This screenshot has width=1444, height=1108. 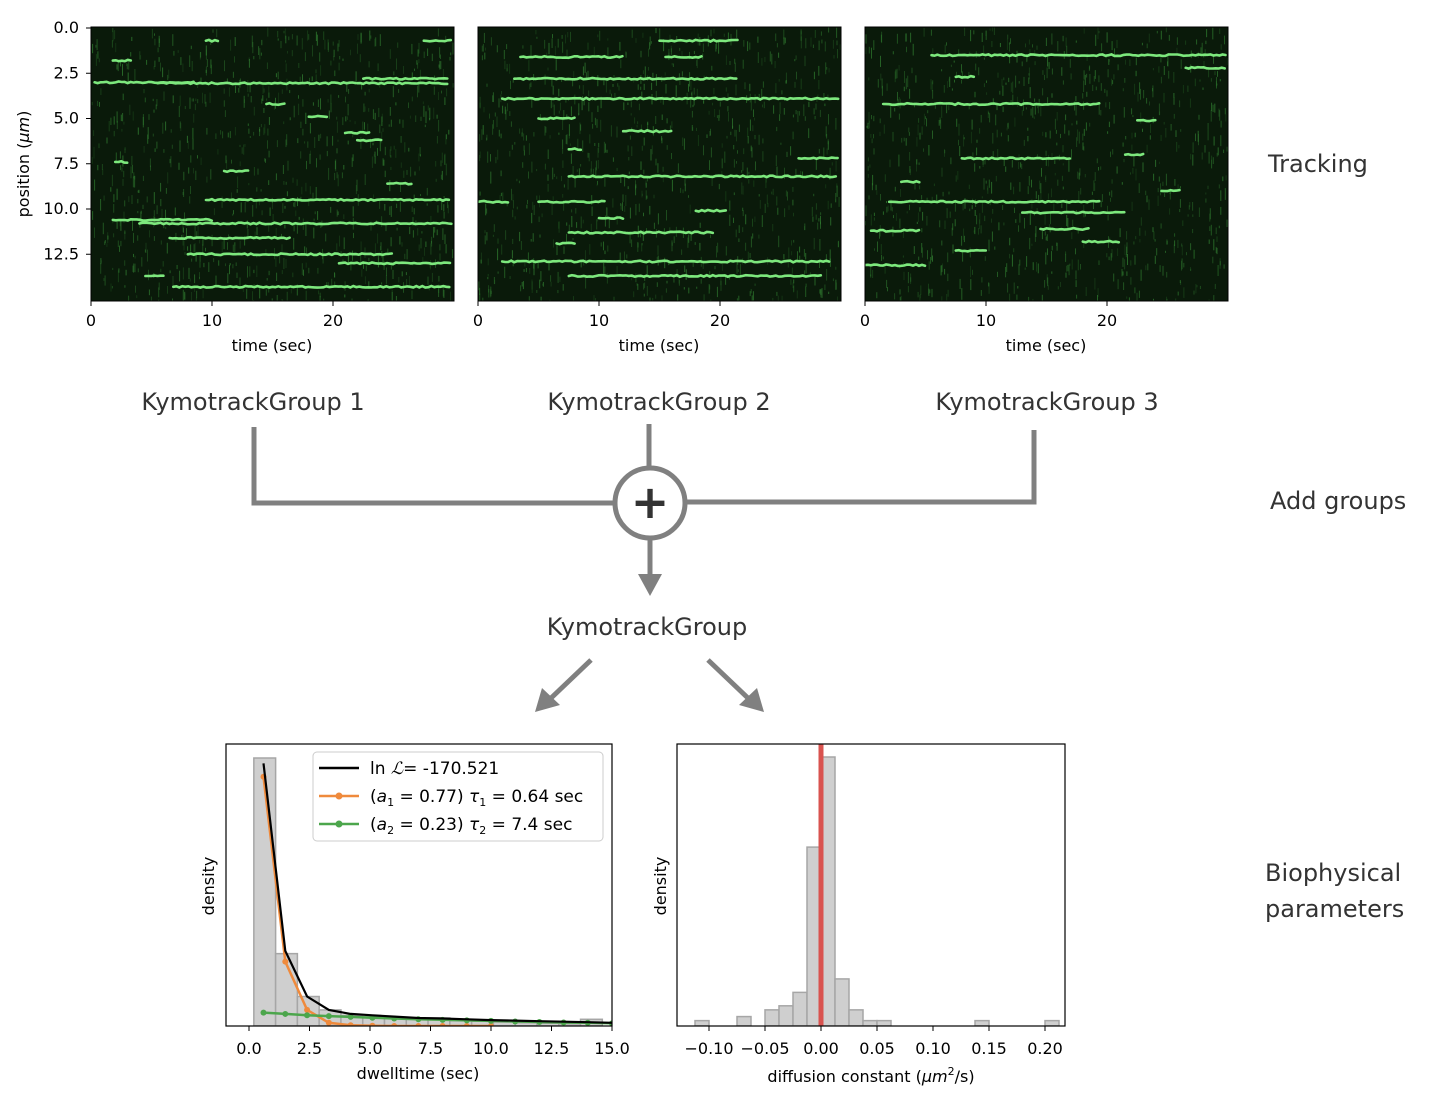 What do you see at coordinates (933, 1048) in the screenshot?
I see `diffusion-x-tick-label: 0.10` at bounding box center [933, 1048].